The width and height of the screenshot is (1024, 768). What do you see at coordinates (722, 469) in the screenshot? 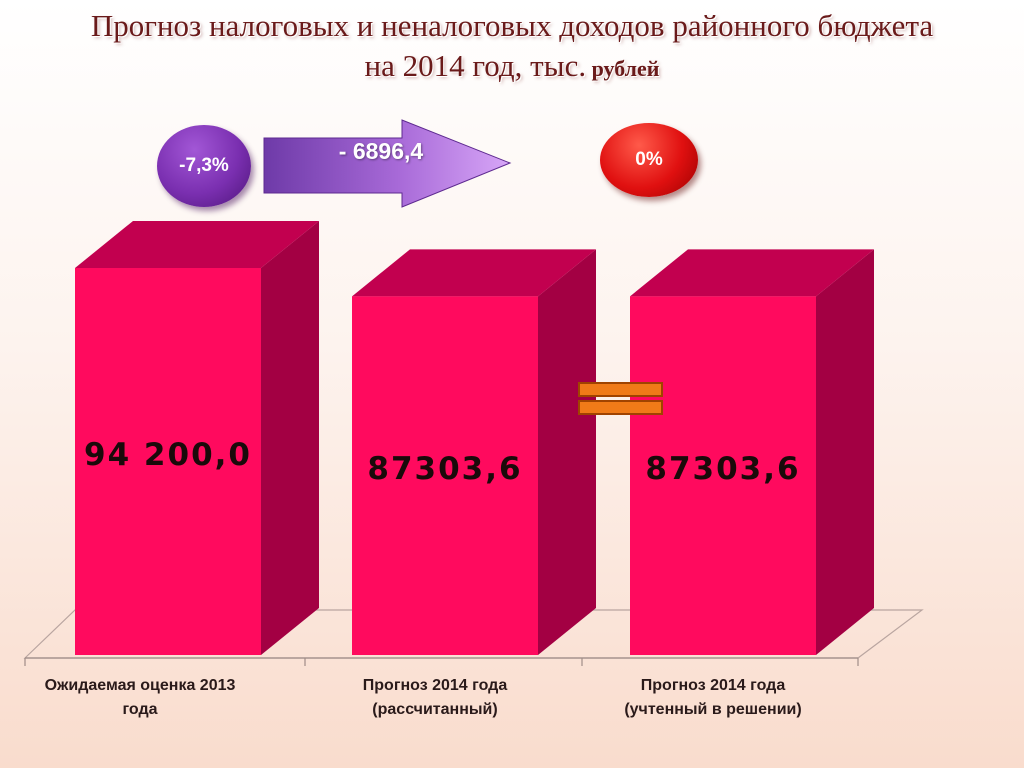
I see `bar-value-label-3: 87303,6` at bounding box center [722, 469].